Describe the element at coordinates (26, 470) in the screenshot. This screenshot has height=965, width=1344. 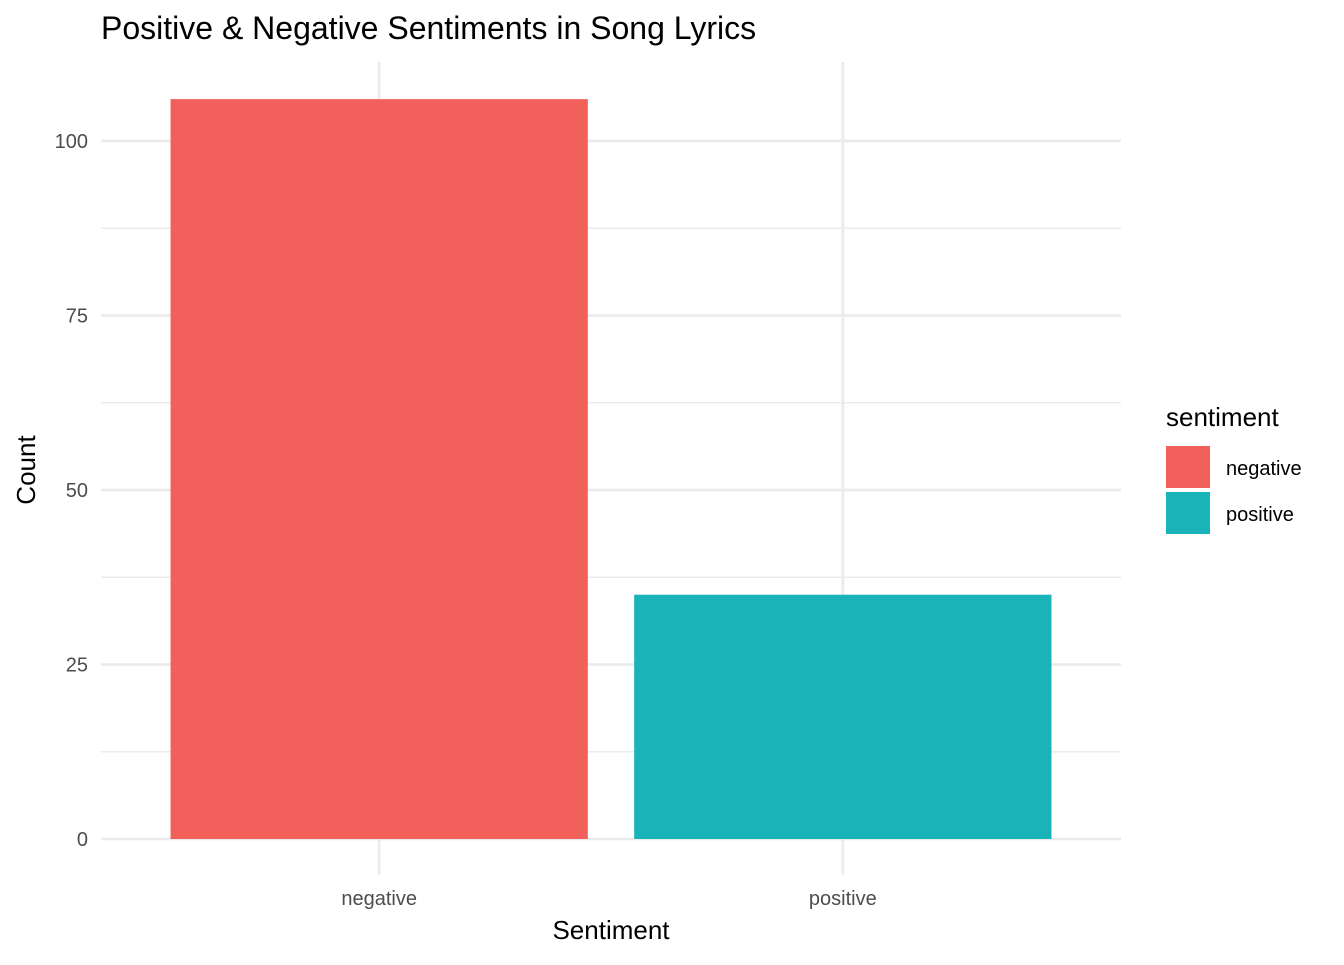
I see `y-axis-title: Count` at that location.